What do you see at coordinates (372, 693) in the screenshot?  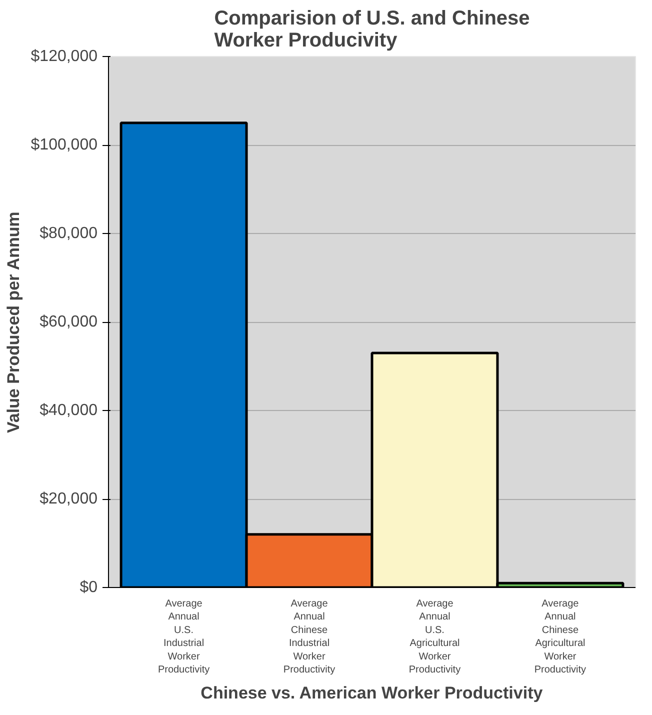 I see `x-axis-title: Chinese vs. American Worker Productivity` at bounding box center [372, 693].